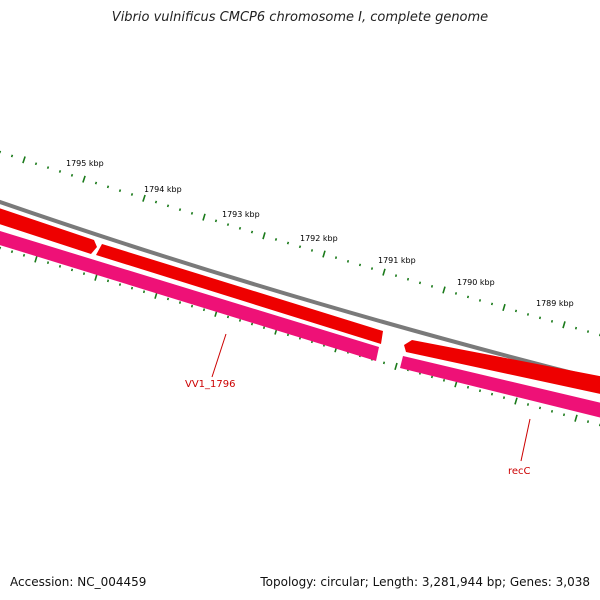 The image size is (600, 600). I want to click on scale-label: 1794 kbp, so click(163, 189).